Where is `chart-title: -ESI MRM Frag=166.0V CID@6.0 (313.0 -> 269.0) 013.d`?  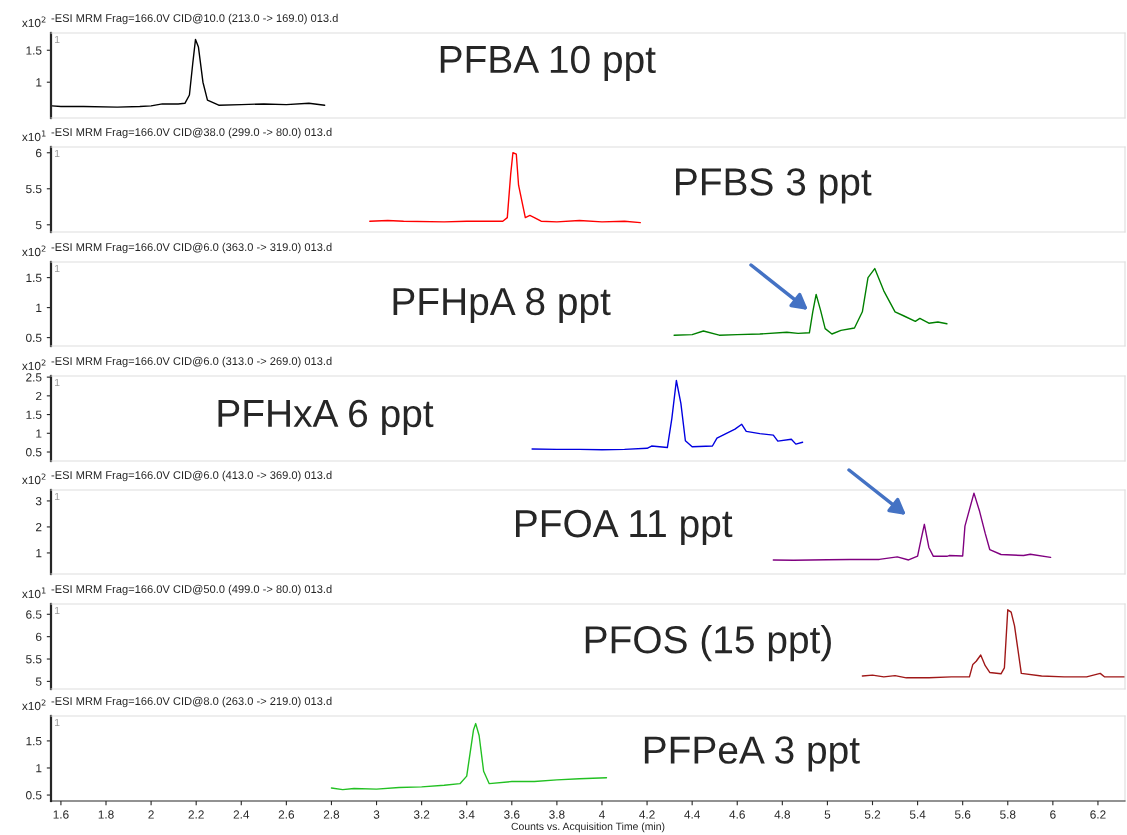
chart-title: -ESI MRM Frag=166.0V CID@6.0 (313.0 -> 269.0) 013.d is located at coordinates (191, 362).